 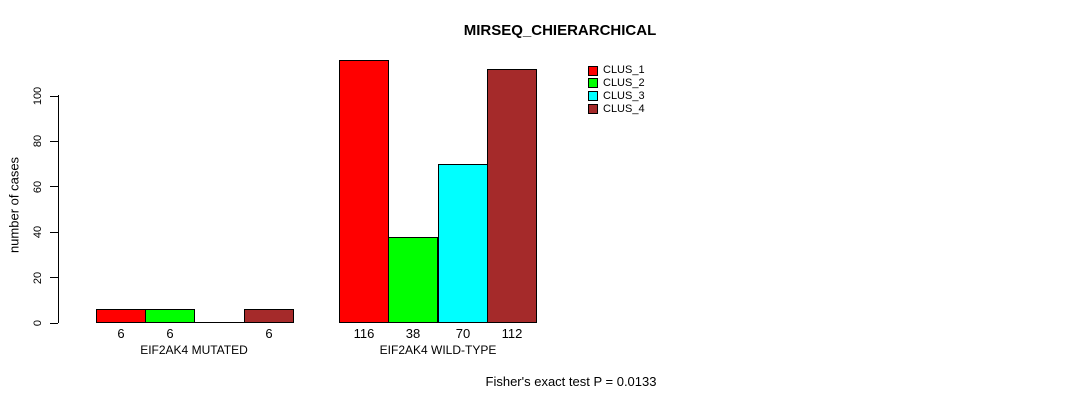 I want to click on bar-value-label: 116, so click(x=364, y=333).